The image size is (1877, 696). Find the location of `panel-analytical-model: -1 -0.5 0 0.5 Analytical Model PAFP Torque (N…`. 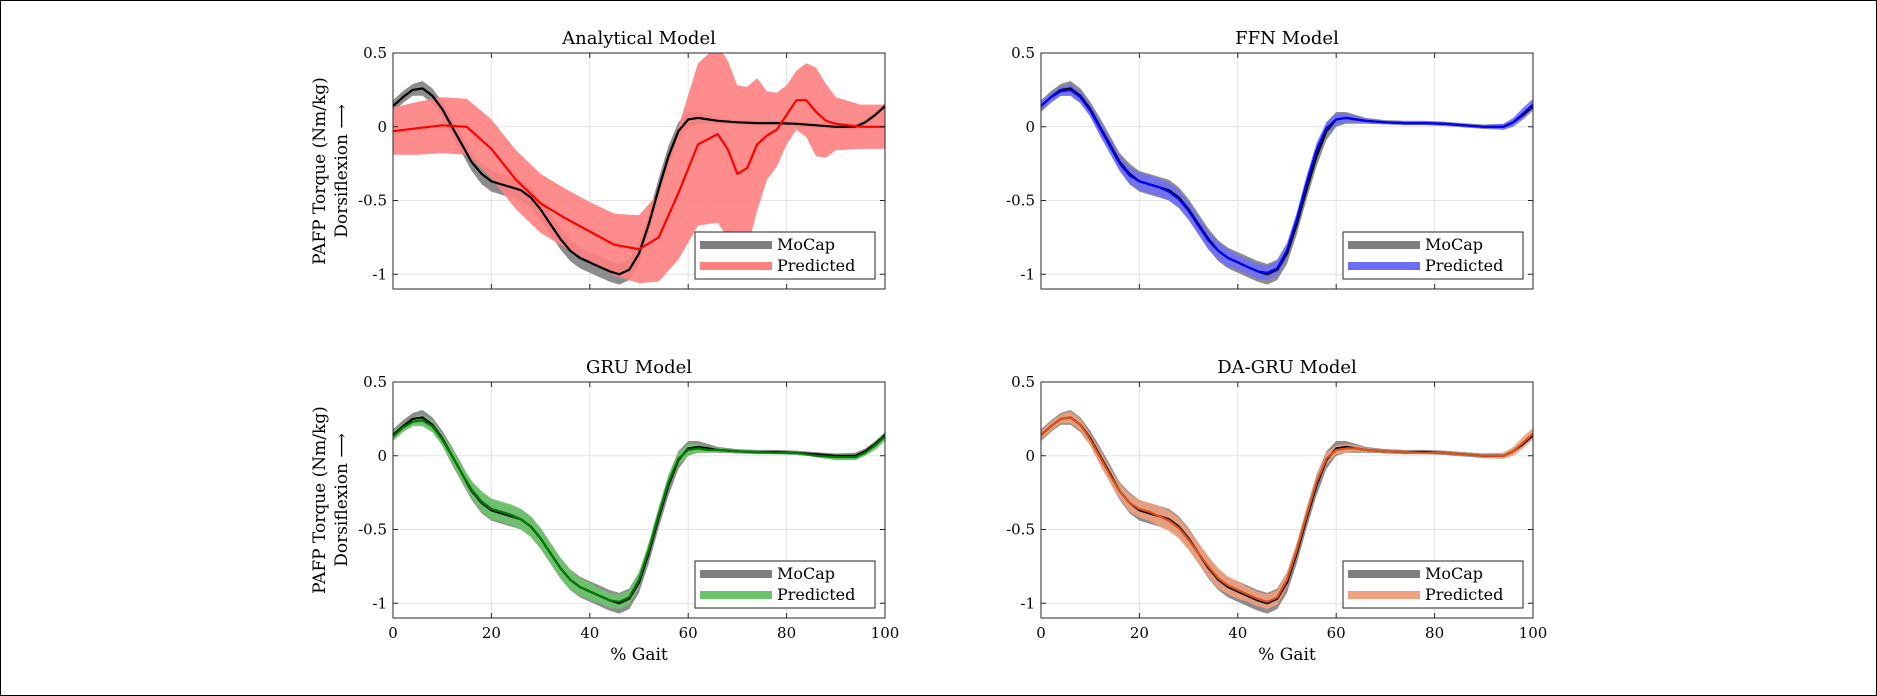

panel-analytical-model: -1 -0.5 0 0.5 Analytical Model PAFP Torque (N… is located at coordinates (598, 159).